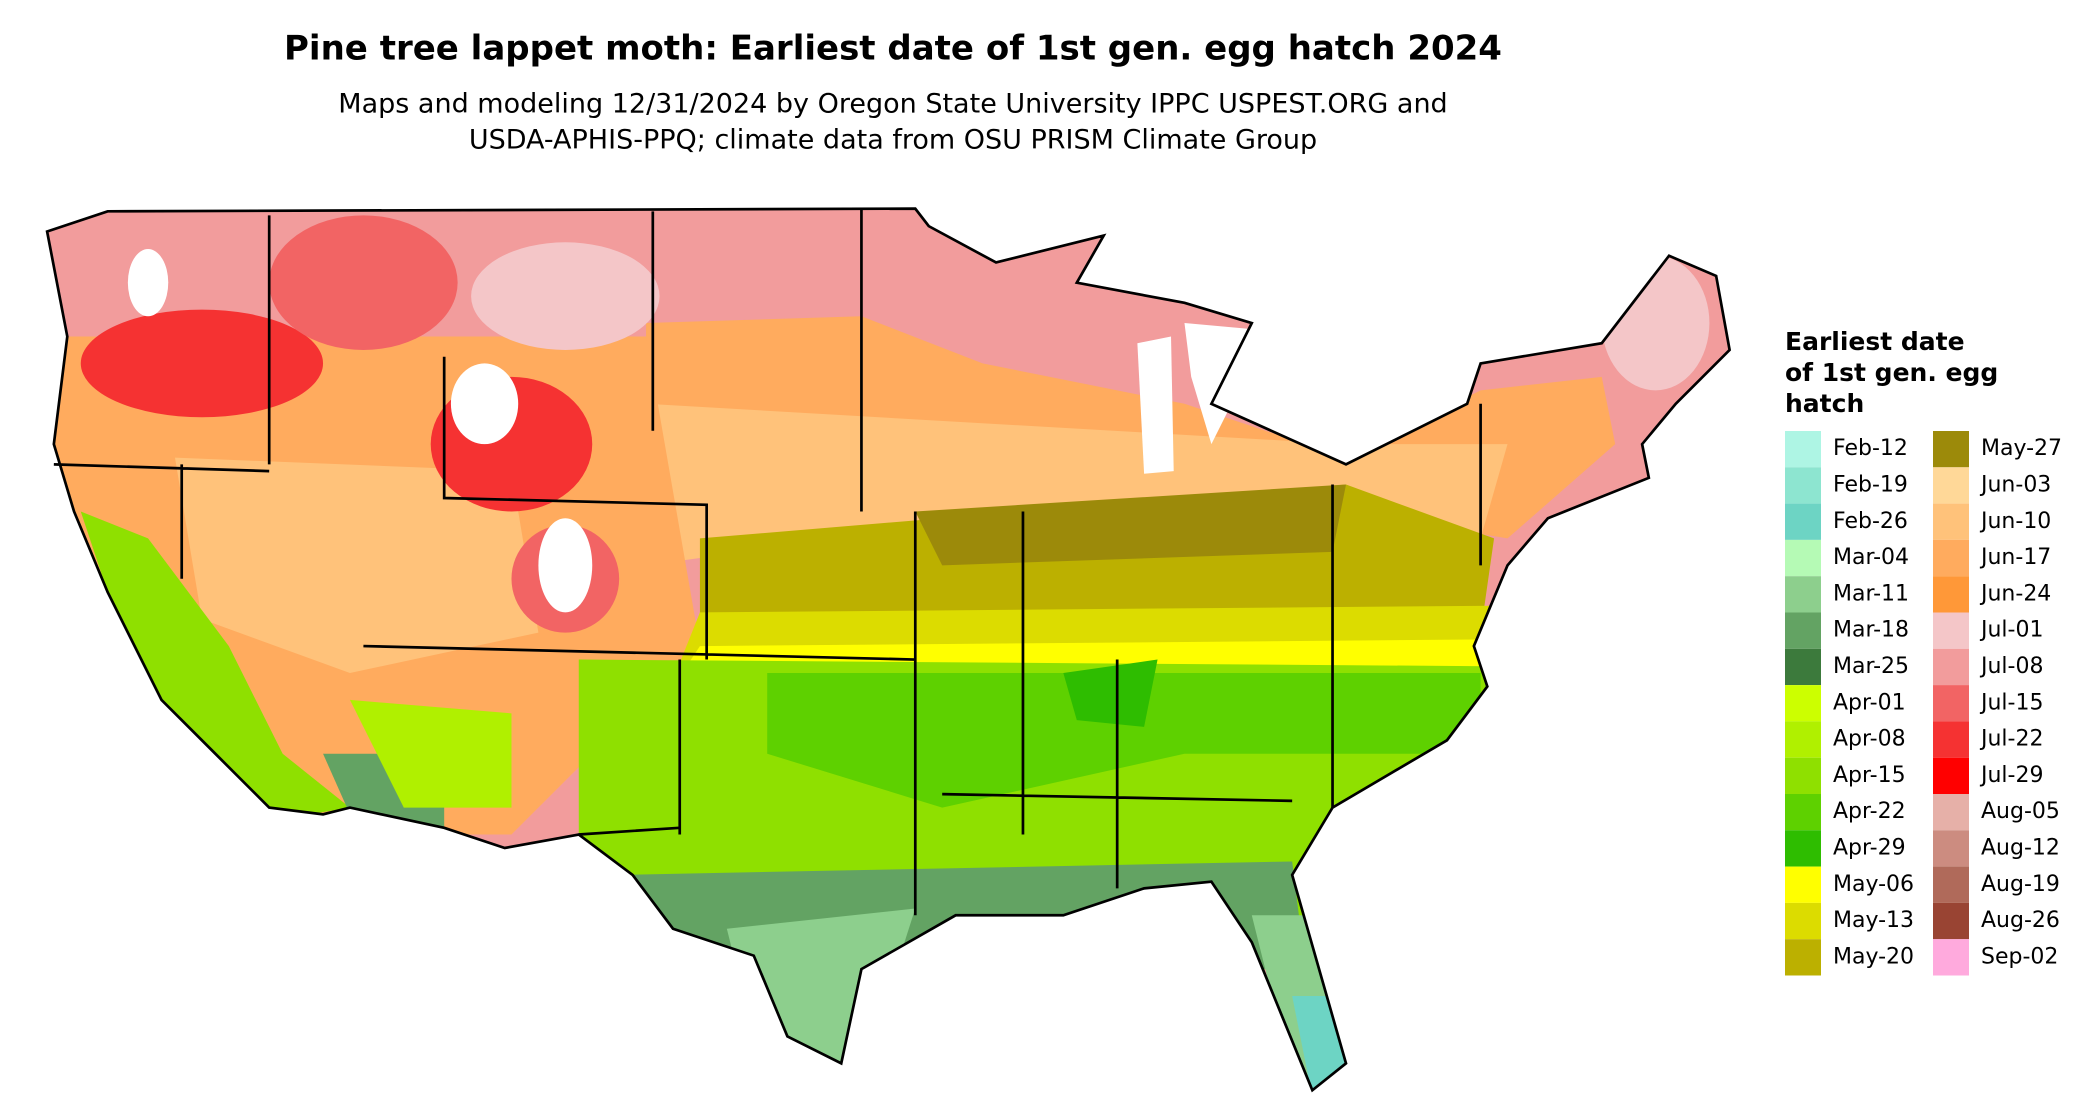 The height and width of the screenshot is (1116, 2100). What do you see at coordinates (2015, 593) in the screenshot?
I see `legend-label: Jun-24` at bounding box center [2015, 593].